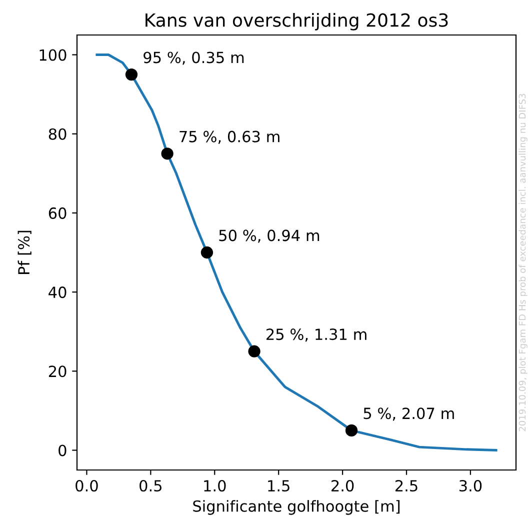  What do you see at coordinates (215, 486) in the screenshot?
I see `x-tick-label: 1.0` at bounding box center [215, 486].